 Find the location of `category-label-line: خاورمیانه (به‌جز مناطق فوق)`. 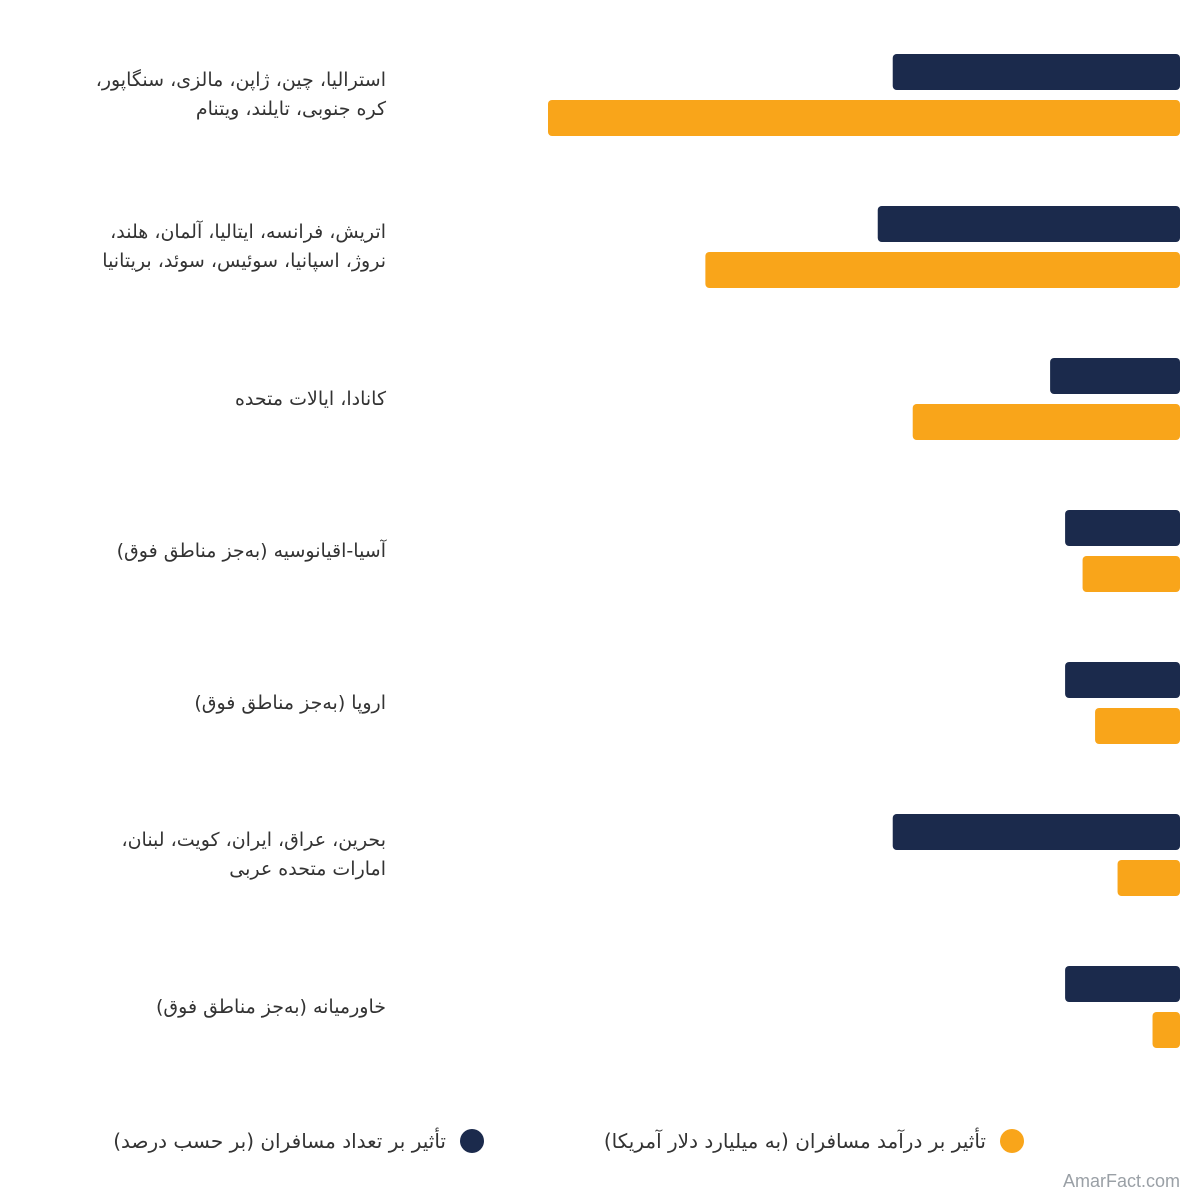

category-label-line: خاورمیانه (به‌جز مناطق فوق) is located at coordinates (270, 1006).